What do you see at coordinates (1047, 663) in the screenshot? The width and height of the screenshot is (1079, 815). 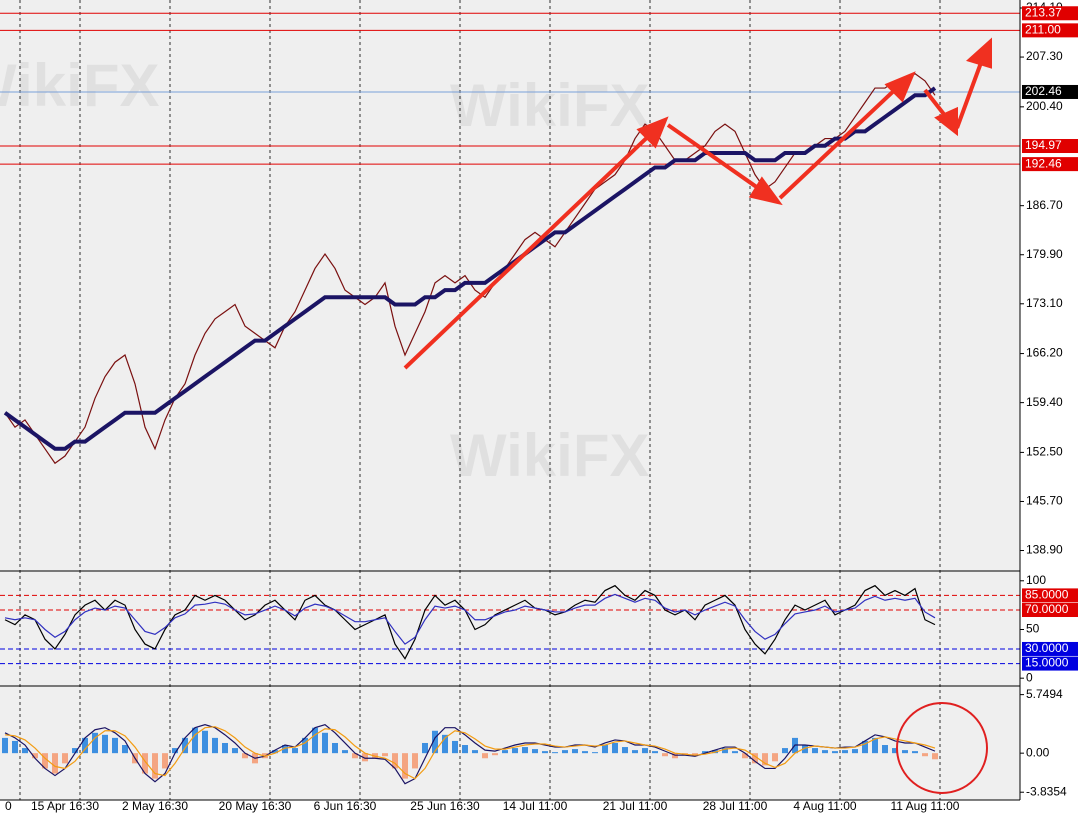 I see `level-label: 15.0000` at bounding box center [1047, 663].